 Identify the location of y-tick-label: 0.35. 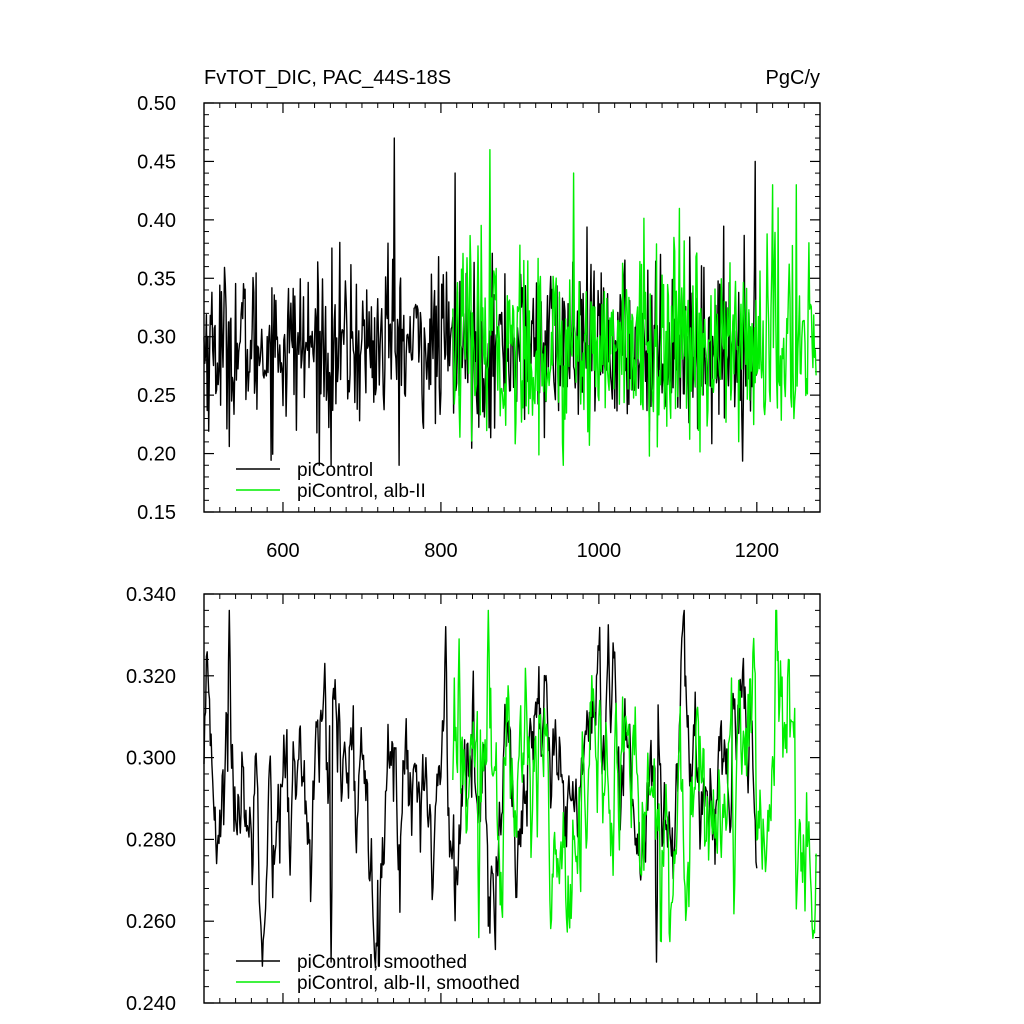
(156, 279).